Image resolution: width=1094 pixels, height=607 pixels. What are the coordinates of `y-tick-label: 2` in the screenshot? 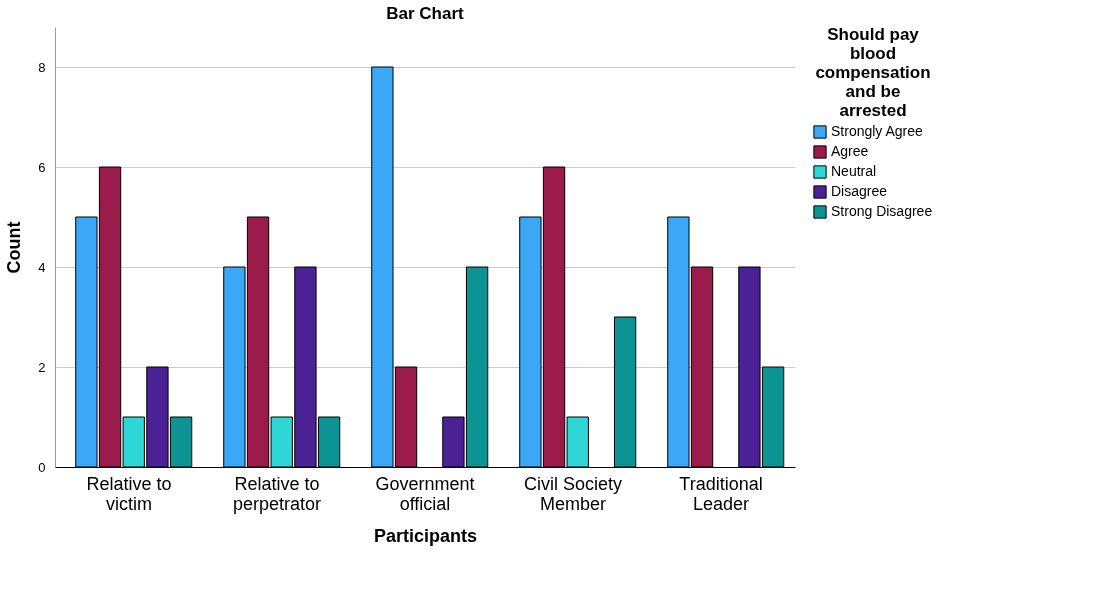 It's located at (42, 367).